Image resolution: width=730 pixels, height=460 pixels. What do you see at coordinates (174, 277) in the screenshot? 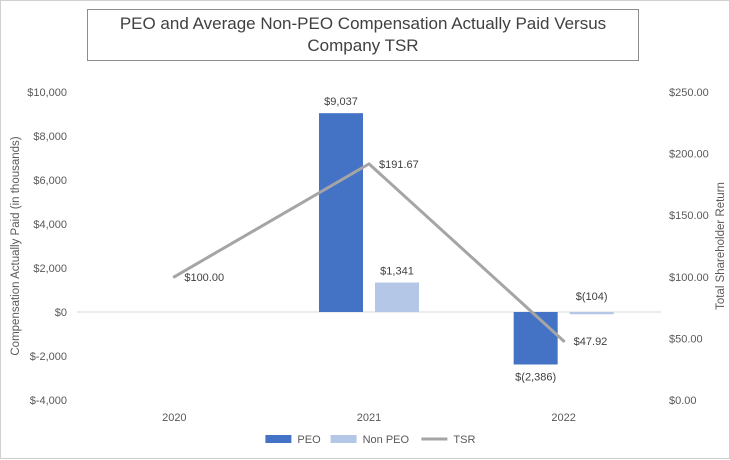
I see `tsr-point-2020` at bounding box center [174, 277].